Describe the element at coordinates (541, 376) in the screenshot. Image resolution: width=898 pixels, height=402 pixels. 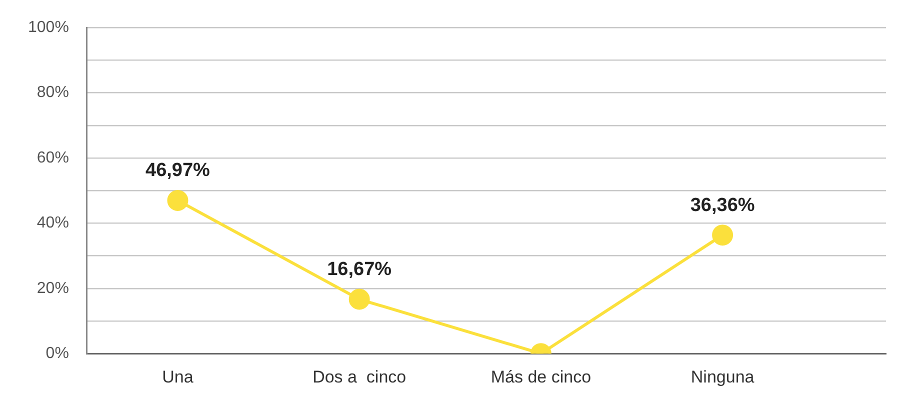
I see `x-tick-label: Más de cinco` at that location.